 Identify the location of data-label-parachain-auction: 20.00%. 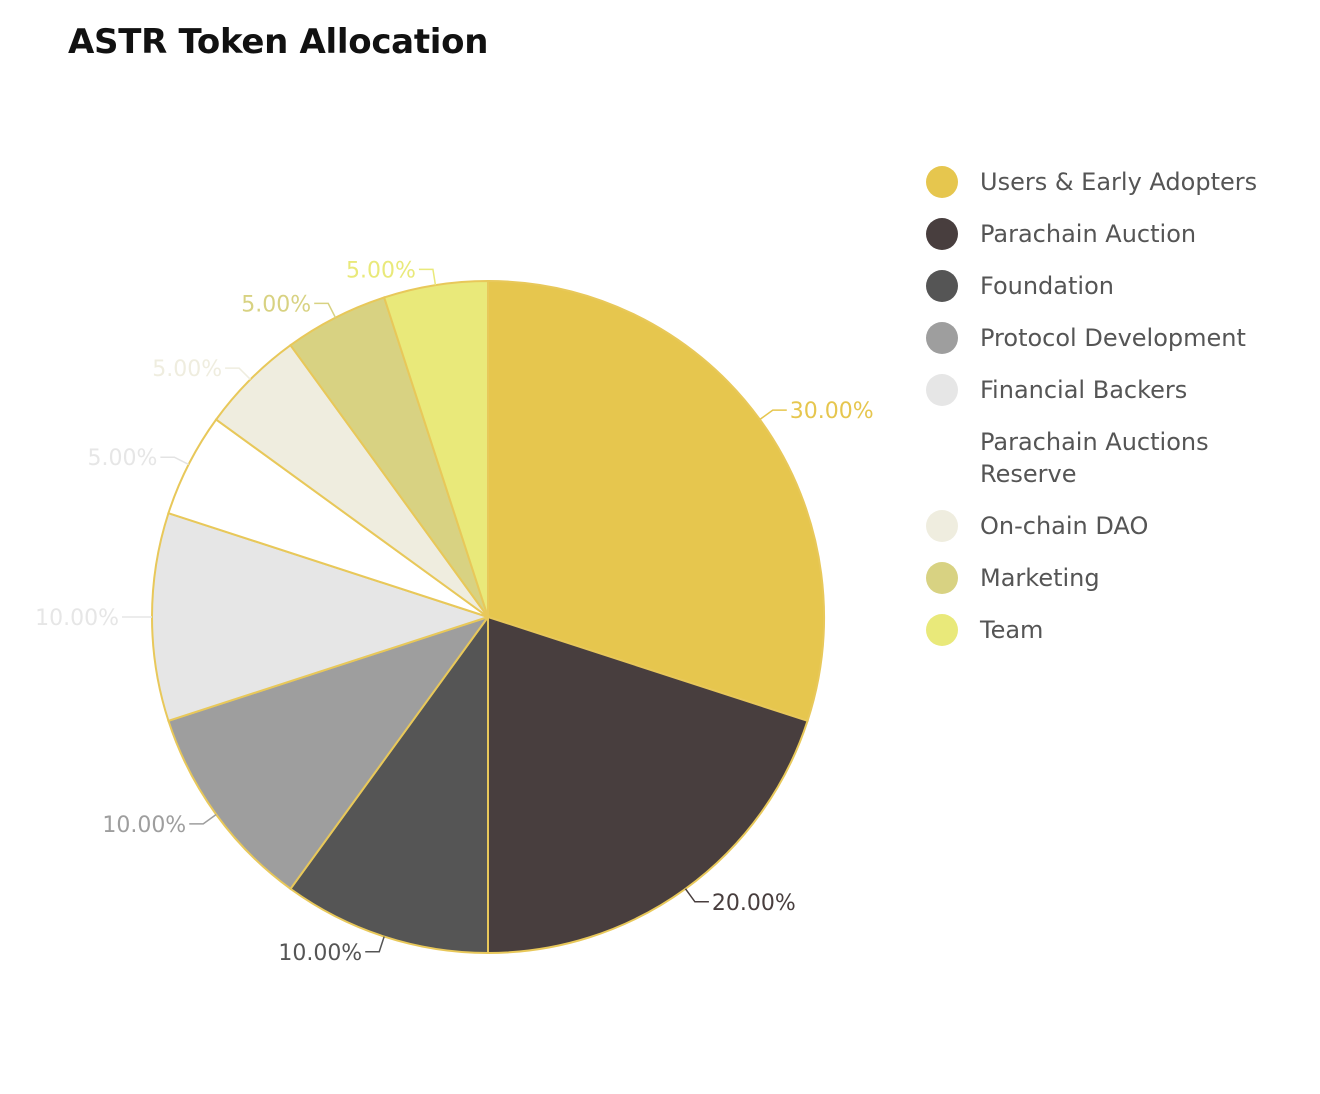
(754, 903).